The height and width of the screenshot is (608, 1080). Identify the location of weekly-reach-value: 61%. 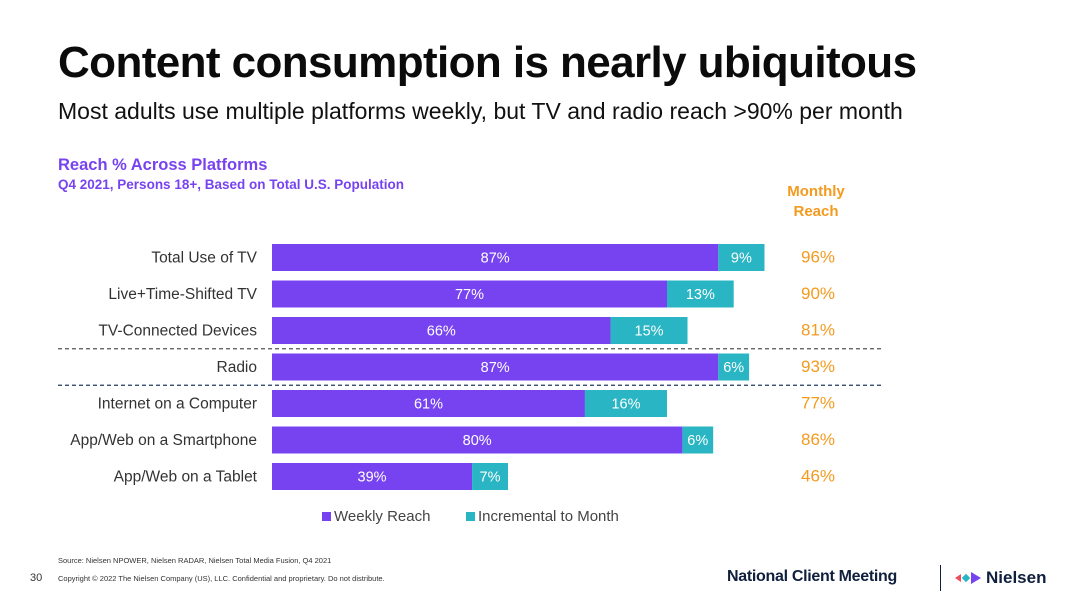
(428, 405).